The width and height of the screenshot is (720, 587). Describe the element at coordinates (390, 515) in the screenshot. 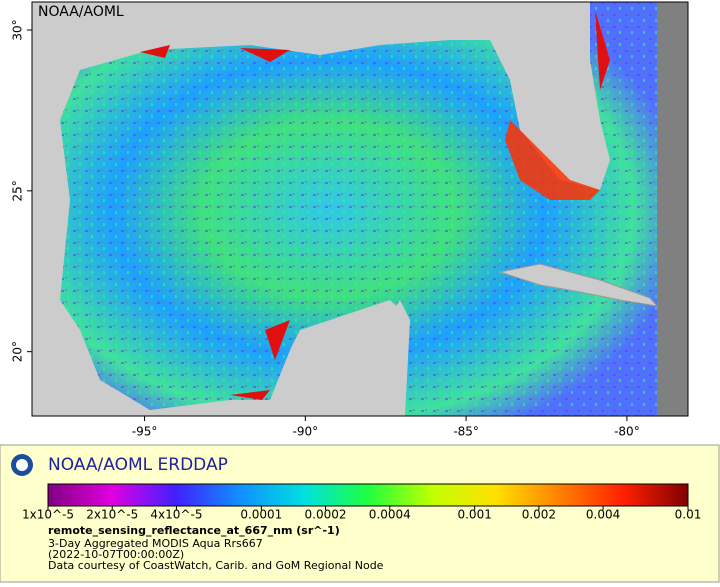

I see `colorbar-tick-label: 0.0004` at that location.